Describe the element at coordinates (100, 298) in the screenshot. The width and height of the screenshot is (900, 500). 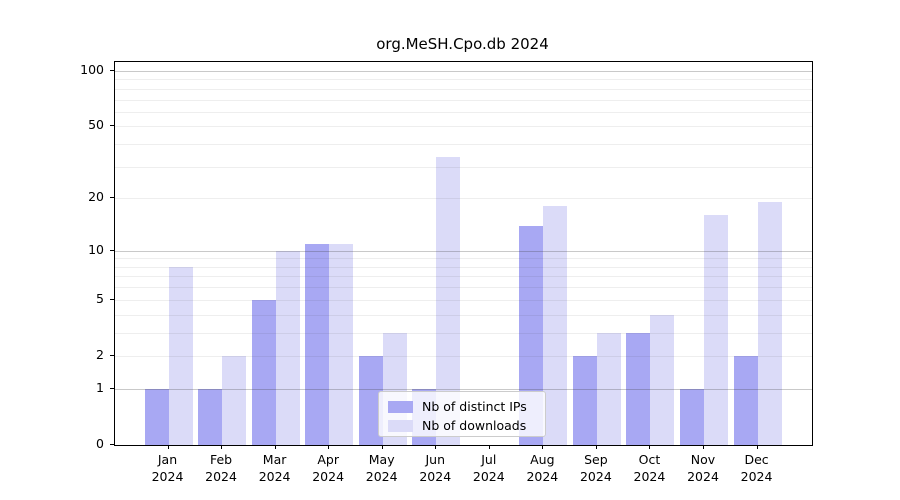
I see `y-tick-label: 5` at that location.